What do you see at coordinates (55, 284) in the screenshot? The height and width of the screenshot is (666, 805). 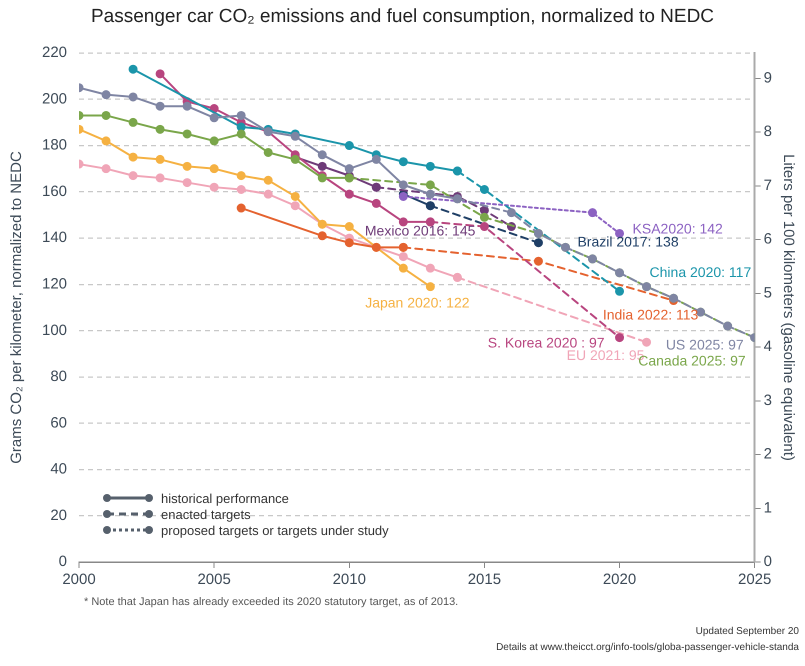 I see `y-tick-label: 120` at bounding box center [55, 284].